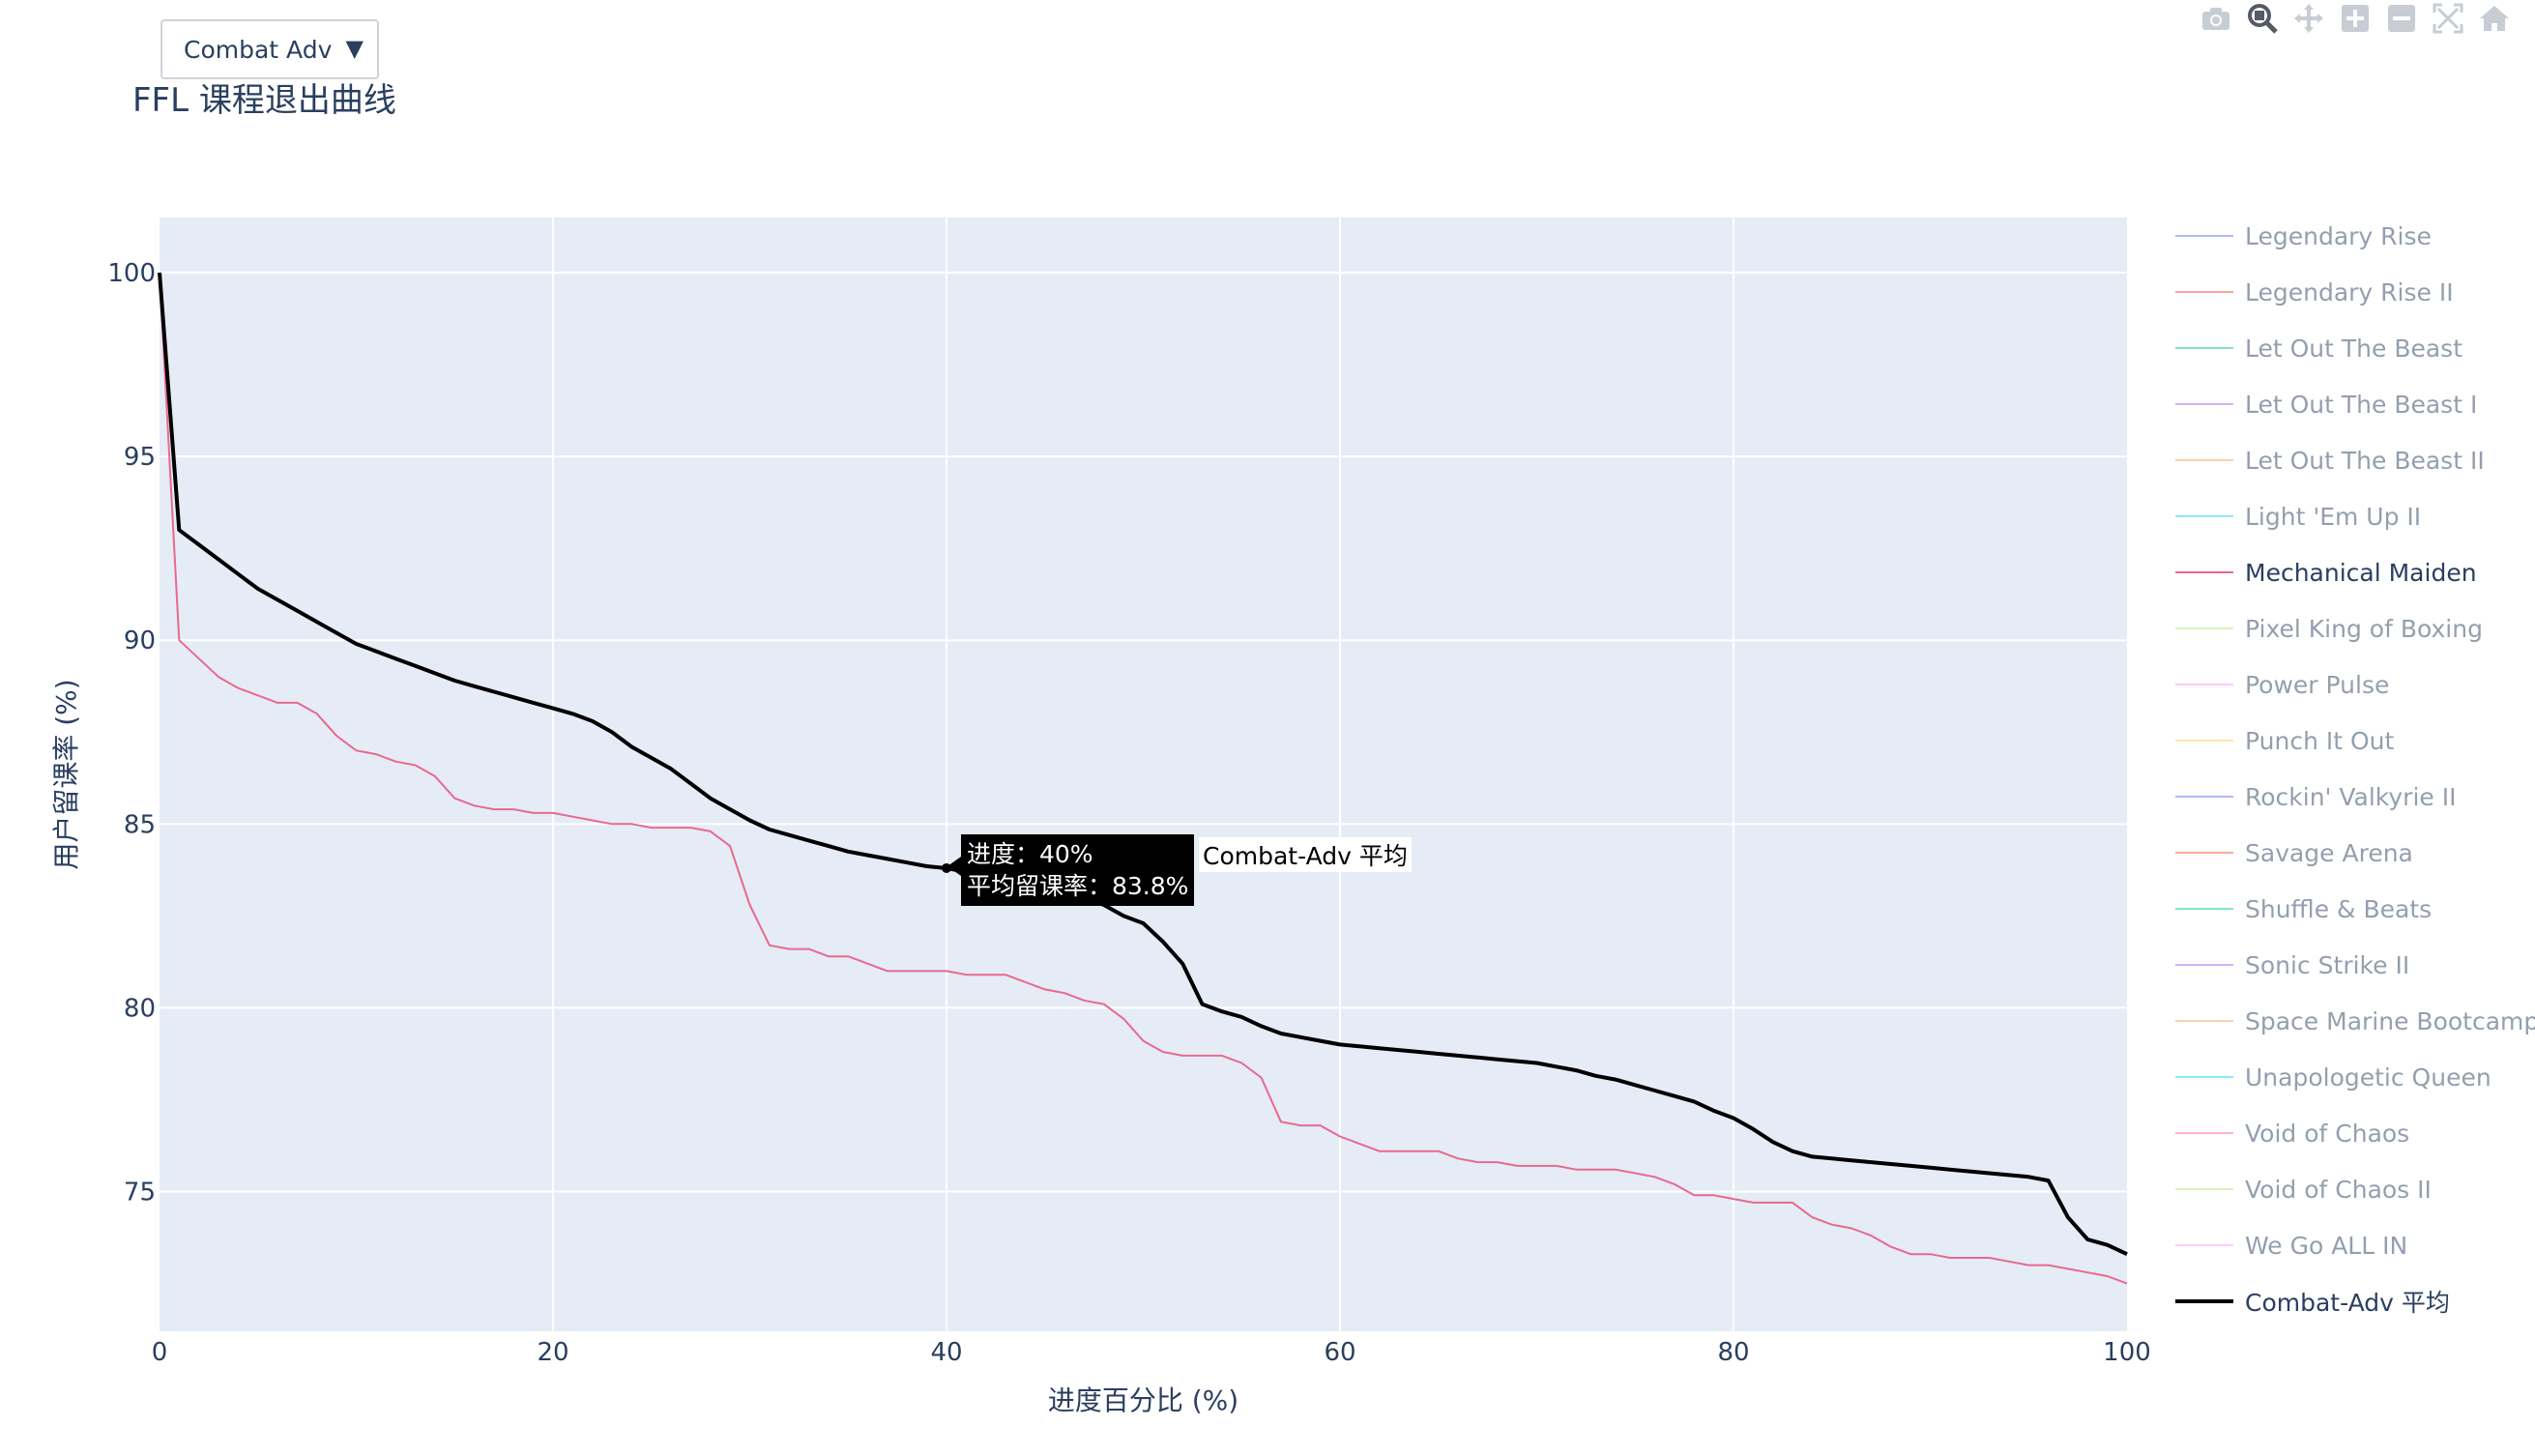  I want to click on legend-item: Rockin' Valkyrie II, so click(2315, 797).